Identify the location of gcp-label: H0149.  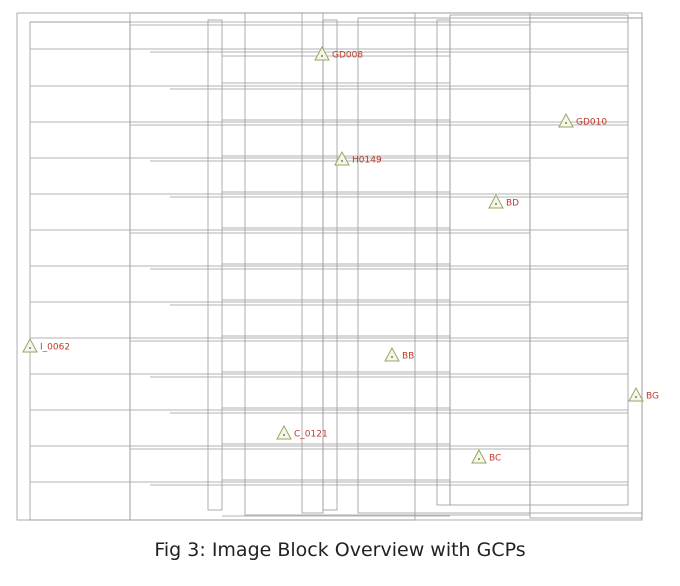
(367, 161).